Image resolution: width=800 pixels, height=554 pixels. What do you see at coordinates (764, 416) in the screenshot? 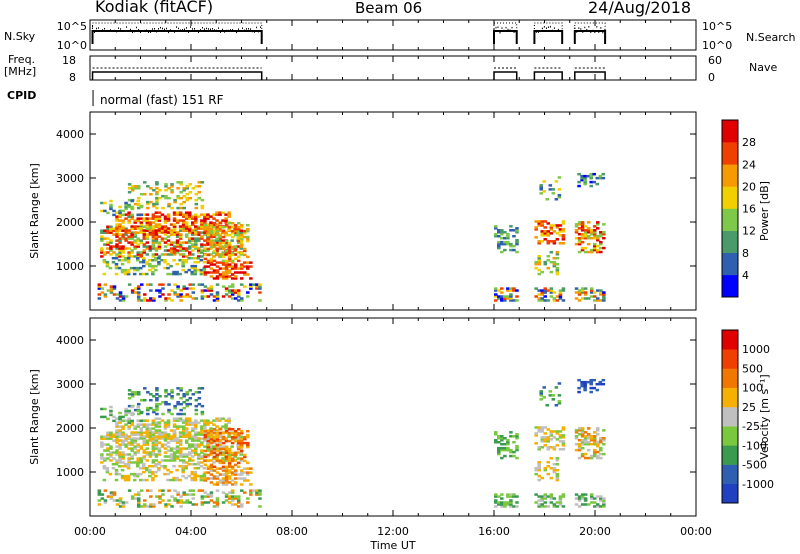
I see `colorbar-title: Velocity [m s⁻¹]` at bounding box center [764, 416].